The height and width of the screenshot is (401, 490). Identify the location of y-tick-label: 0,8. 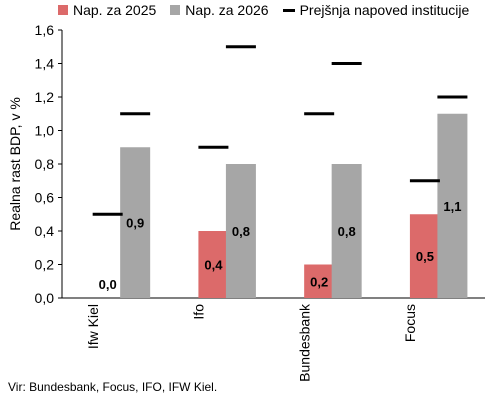
(45, 164).